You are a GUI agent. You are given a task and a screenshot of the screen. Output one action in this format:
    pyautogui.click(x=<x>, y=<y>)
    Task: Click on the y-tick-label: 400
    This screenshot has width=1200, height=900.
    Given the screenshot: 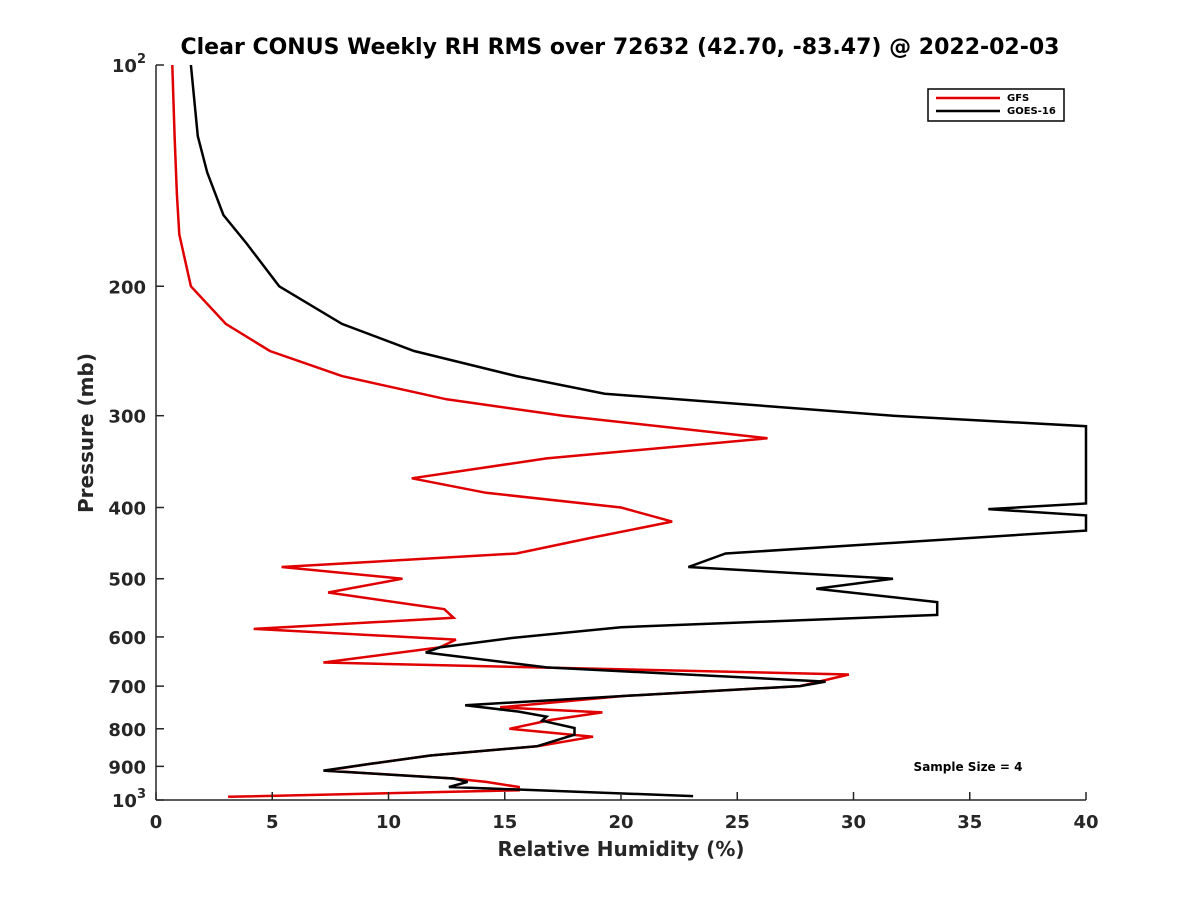 What is the action you would take?
    pyautogui.click(x=127, y=509)
    